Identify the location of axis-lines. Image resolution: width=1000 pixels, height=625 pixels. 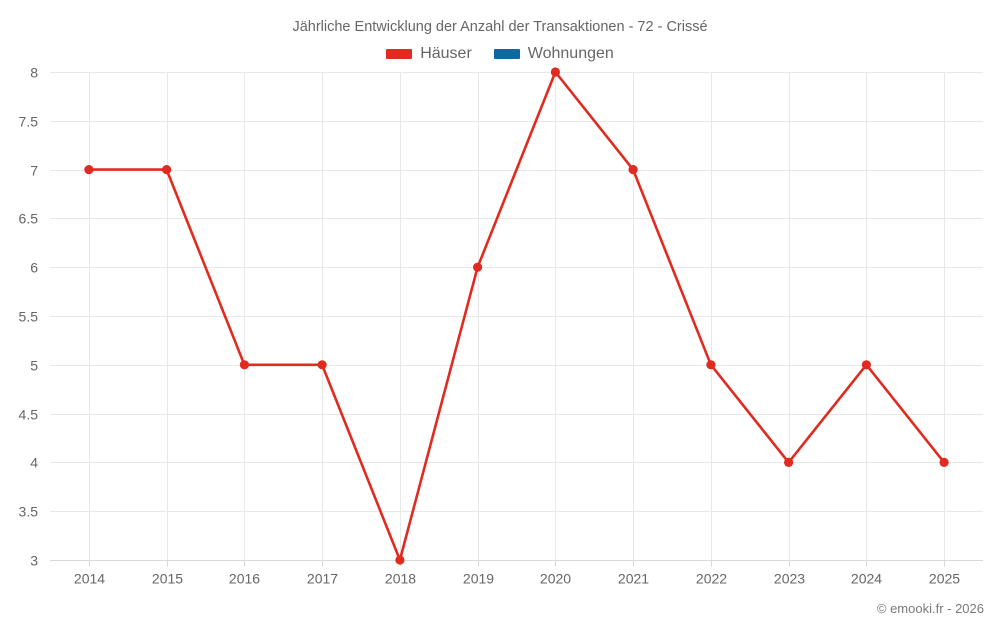
(516, 563).